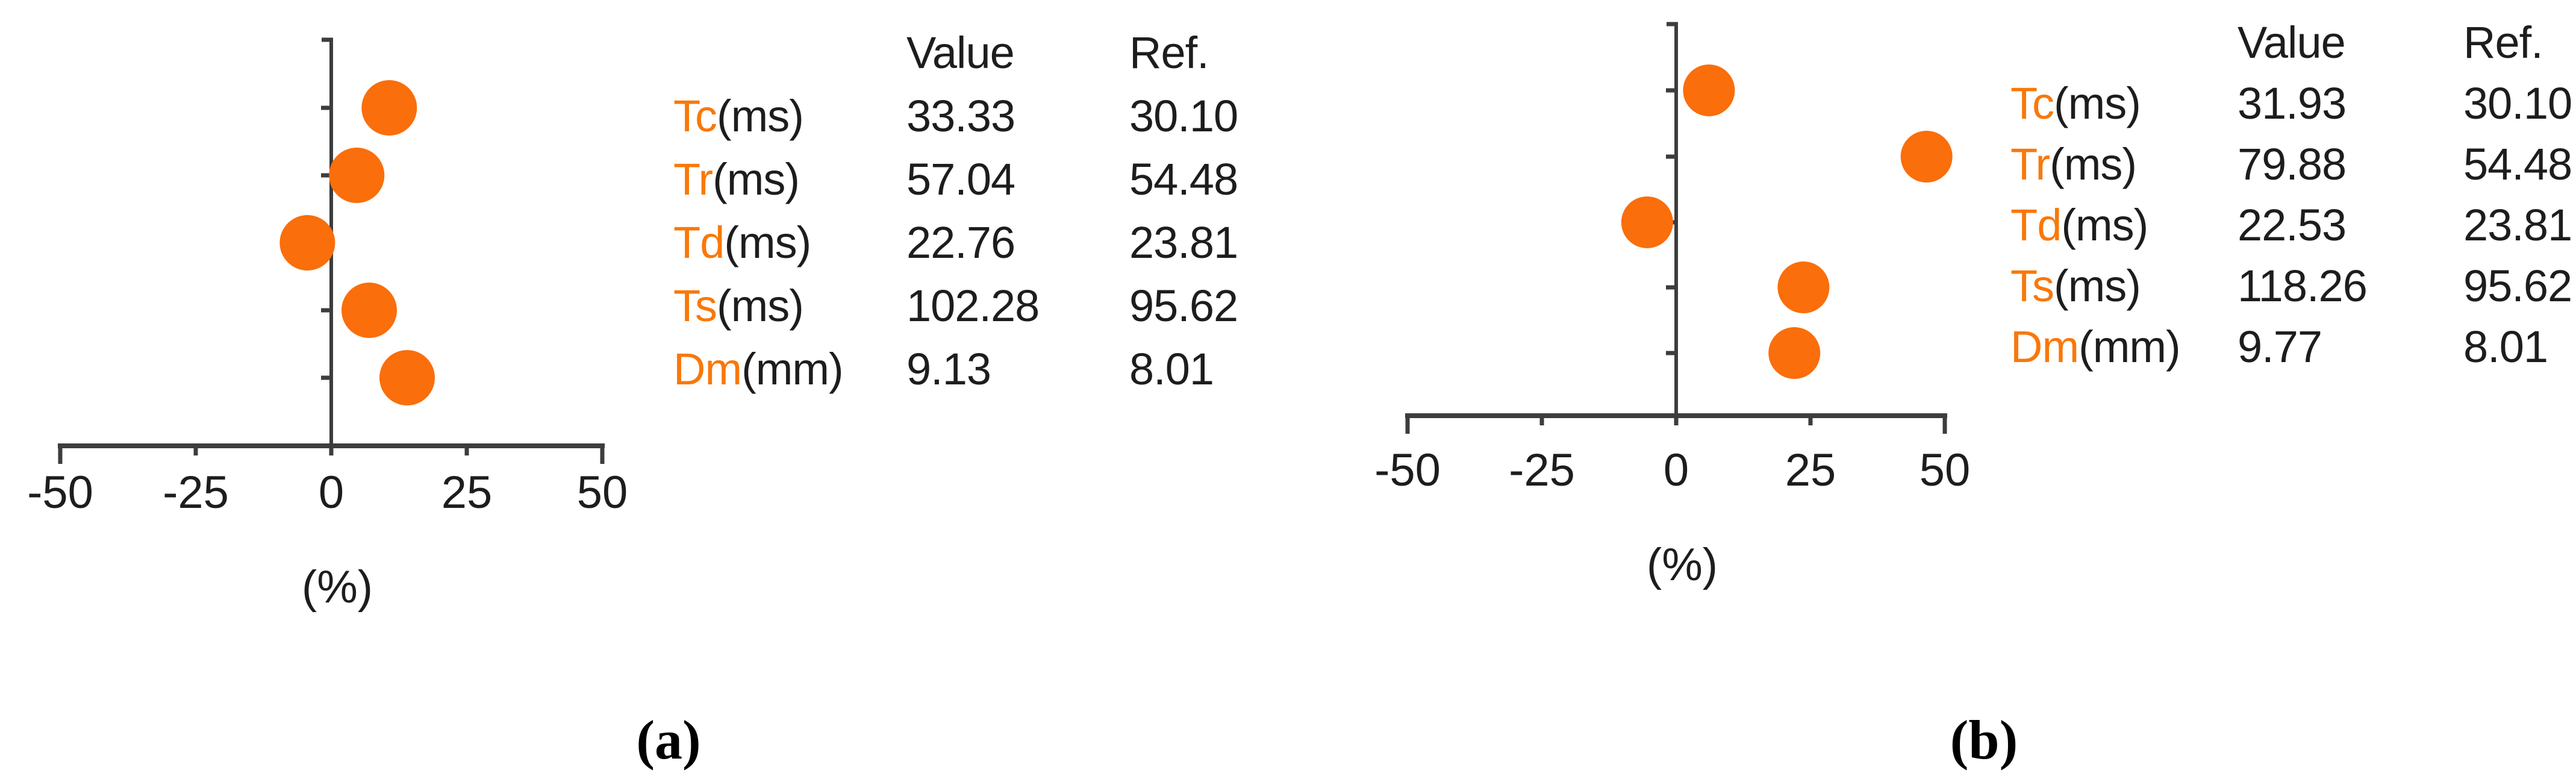  I want to click on value-number: 22.53, so click(2292, 224).